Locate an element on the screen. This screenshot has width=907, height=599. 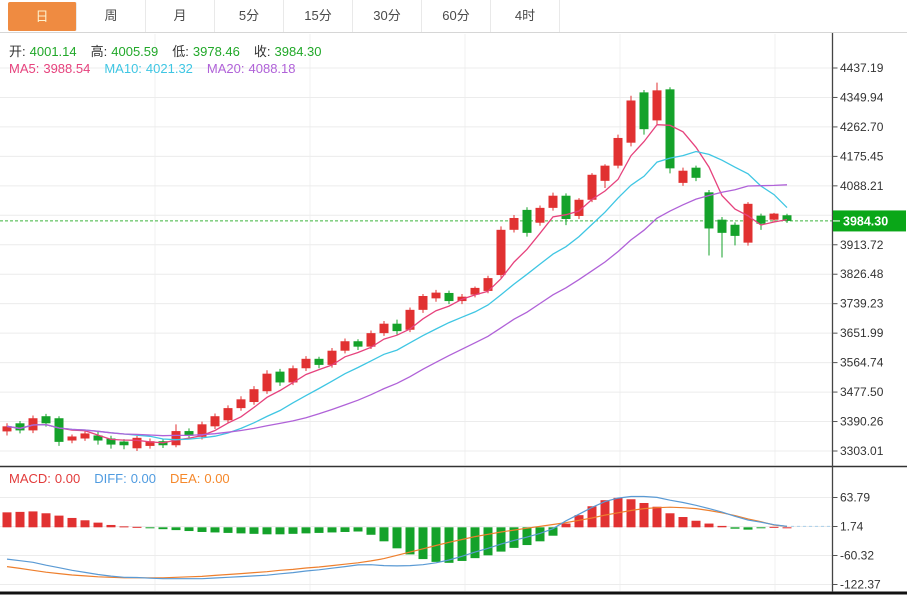
high-label: 高: is located at coordinates (99, 51).